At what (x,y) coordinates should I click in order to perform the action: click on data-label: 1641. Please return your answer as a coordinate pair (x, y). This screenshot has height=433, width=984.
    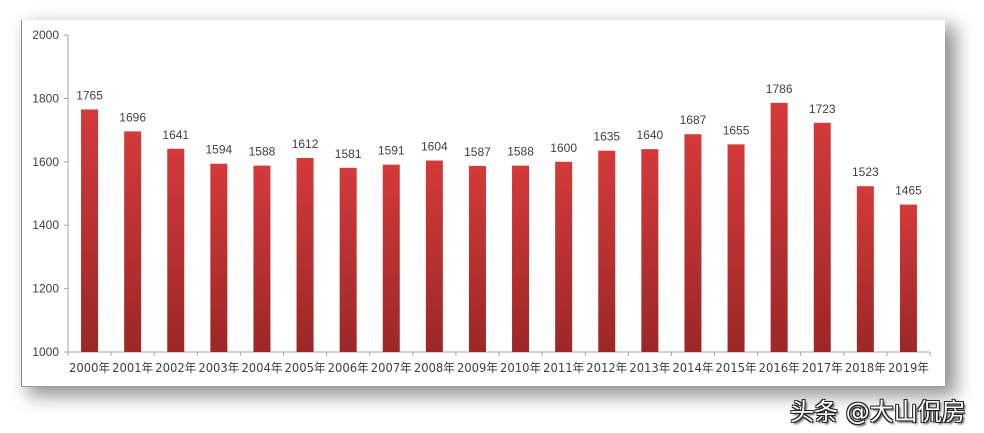
    Looking at the image, I should click on (175, 135).